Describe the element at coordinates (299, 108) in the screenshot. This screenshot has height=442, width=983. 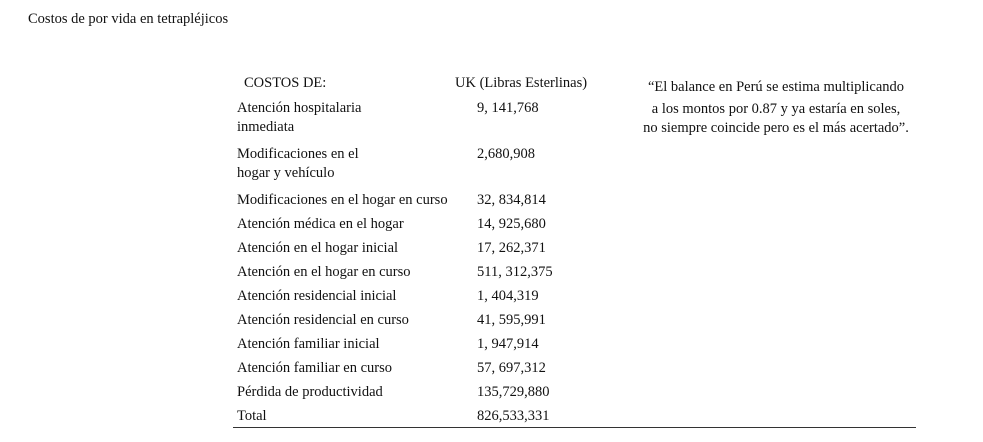
I see `cost-label-line: Atención hospitalaria` at that location.